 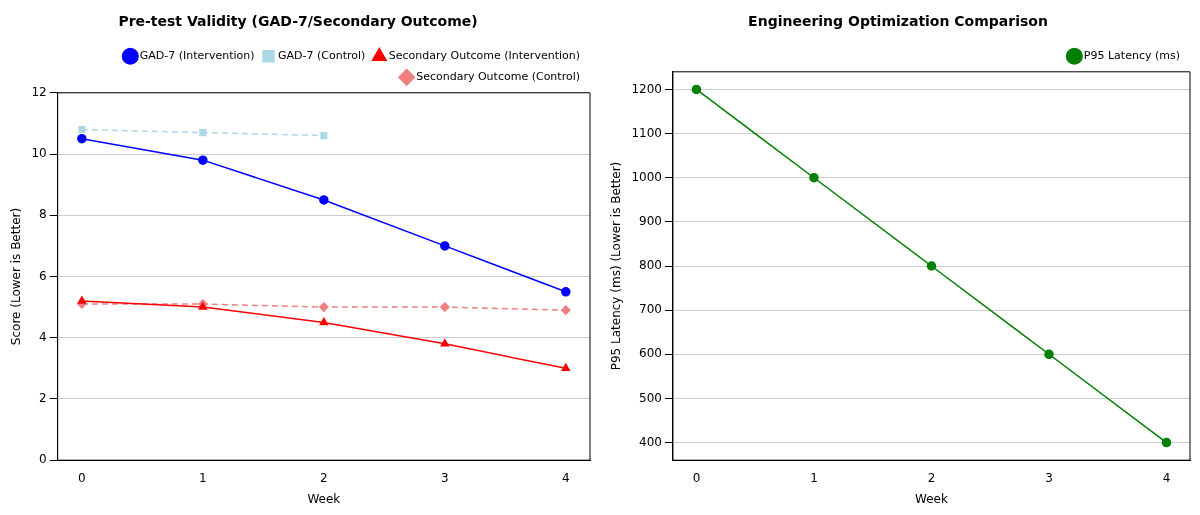 What do you see at coordinates (646, 88) in the screenshot?
I see `y-tick-label: 1200` at bounding box center [646, 88].